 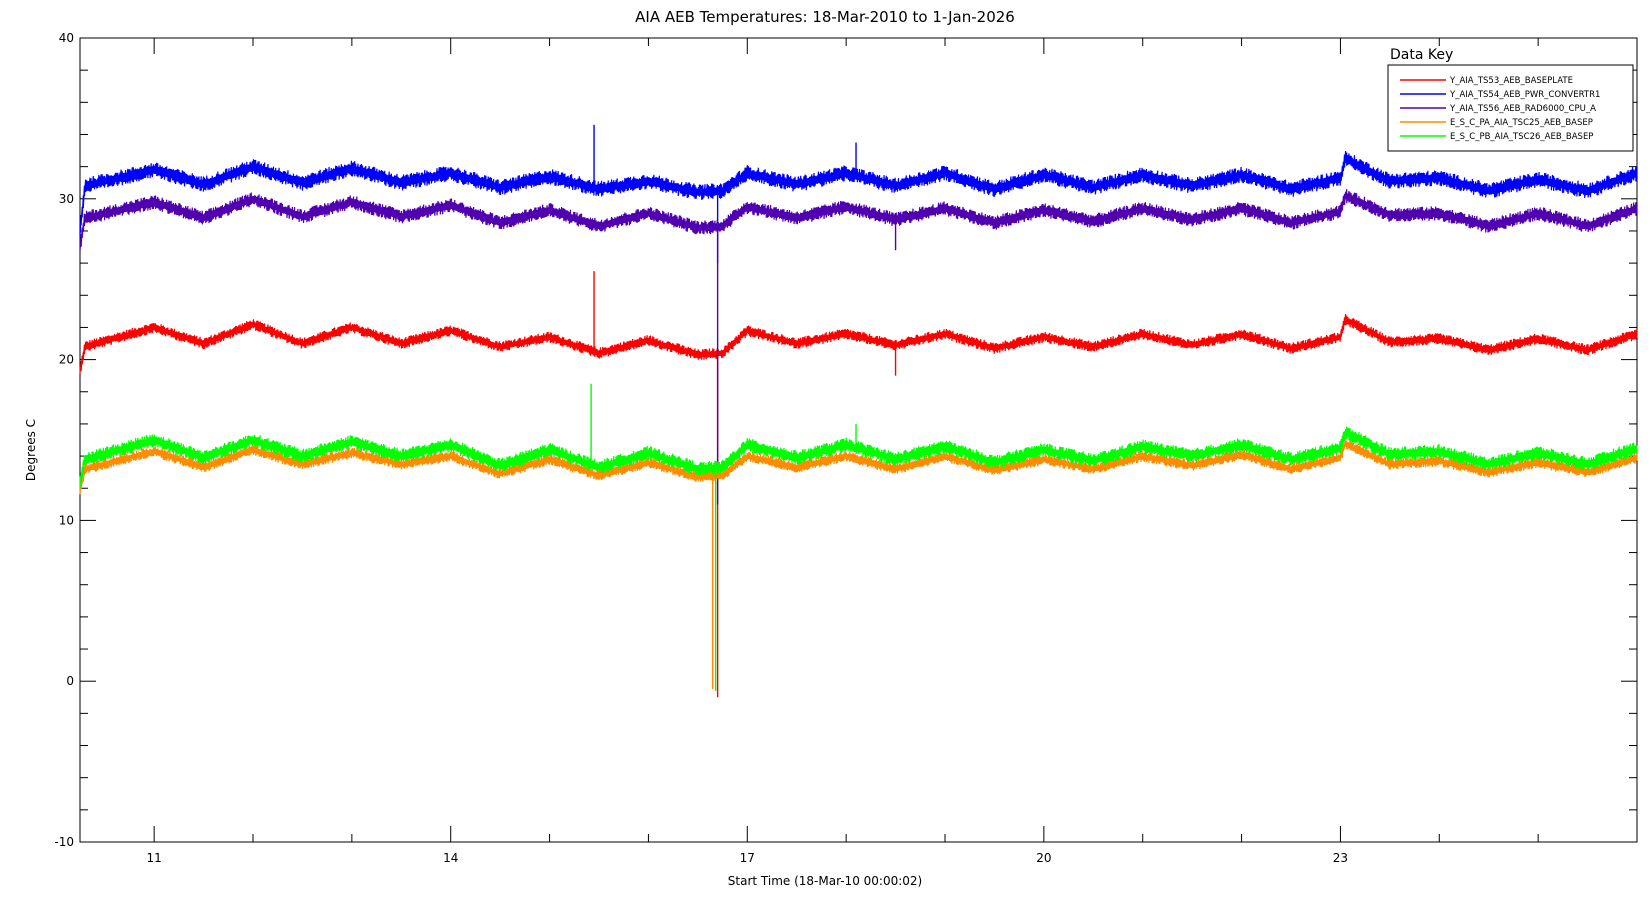 I want to click on y-tick-label: 0, so click(x=70, y=681).